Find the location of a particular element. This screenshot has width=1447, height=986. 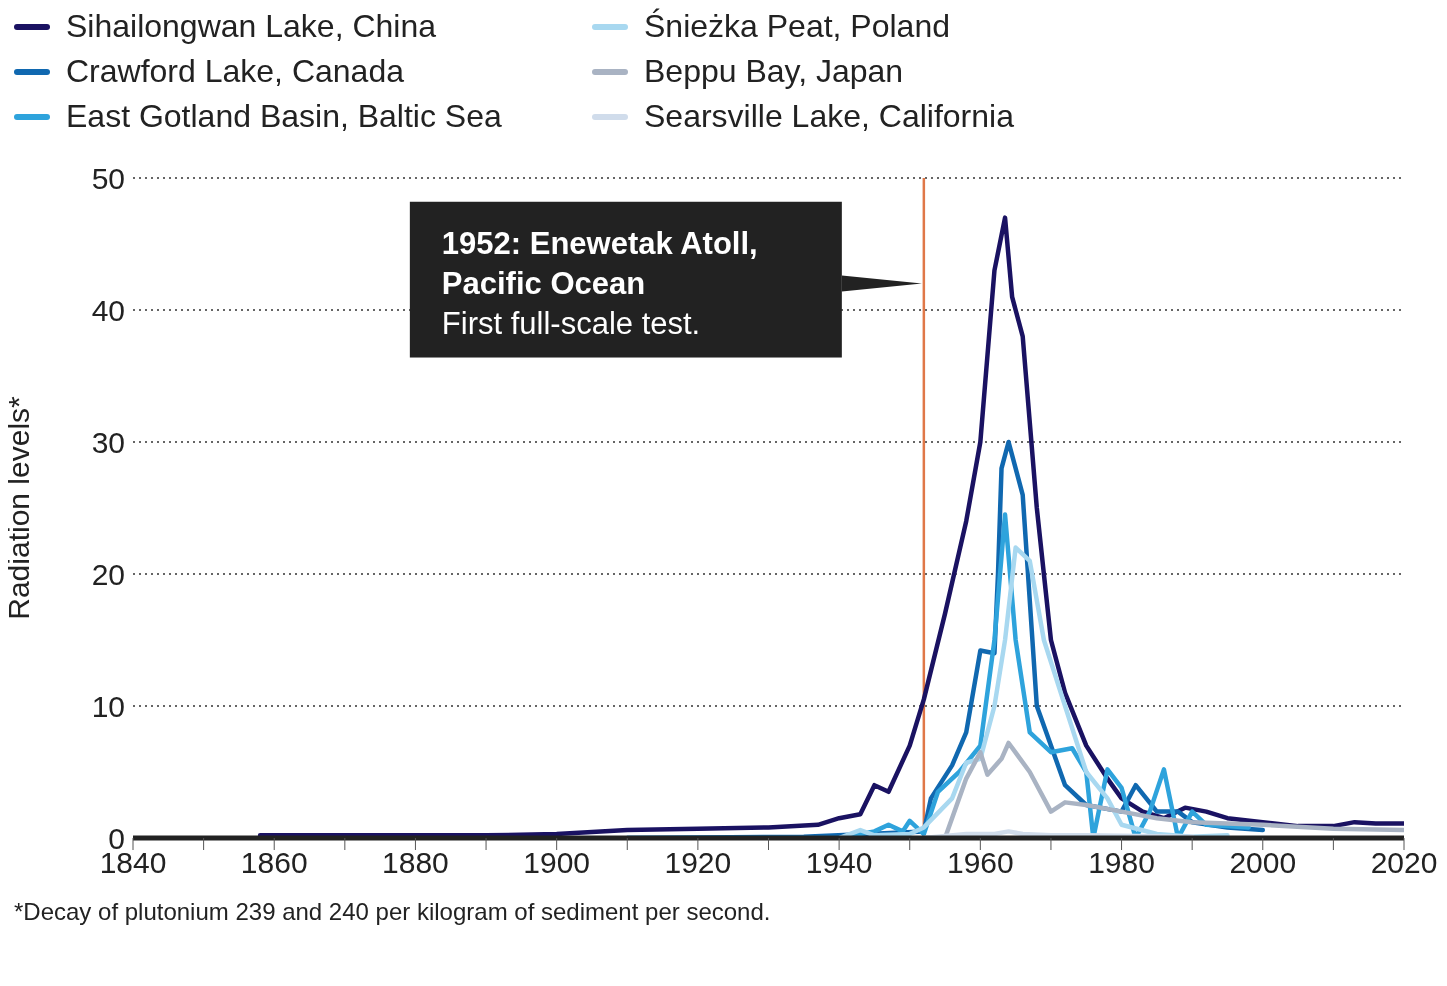

y-tick-label: 40 is located at coordinates (108, 310).